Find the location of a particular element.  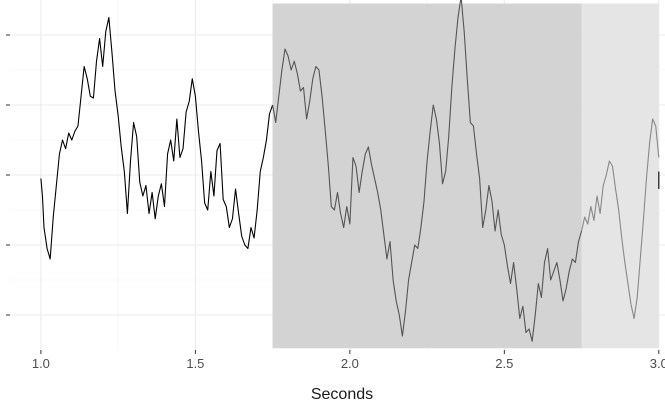

x-tick-label: 3.0 is located at coordinates (657, 363).